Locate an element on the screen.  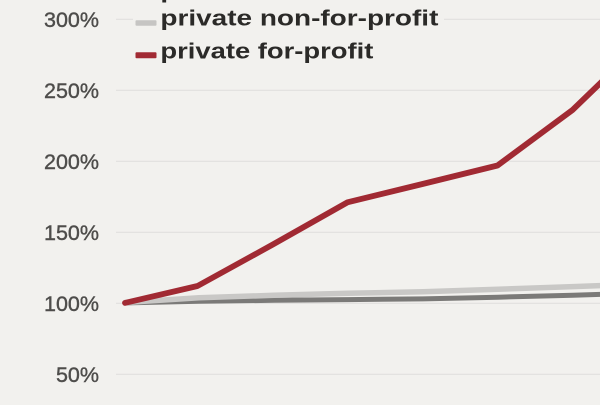
svg-text: public is located at coordinates (201, 1).